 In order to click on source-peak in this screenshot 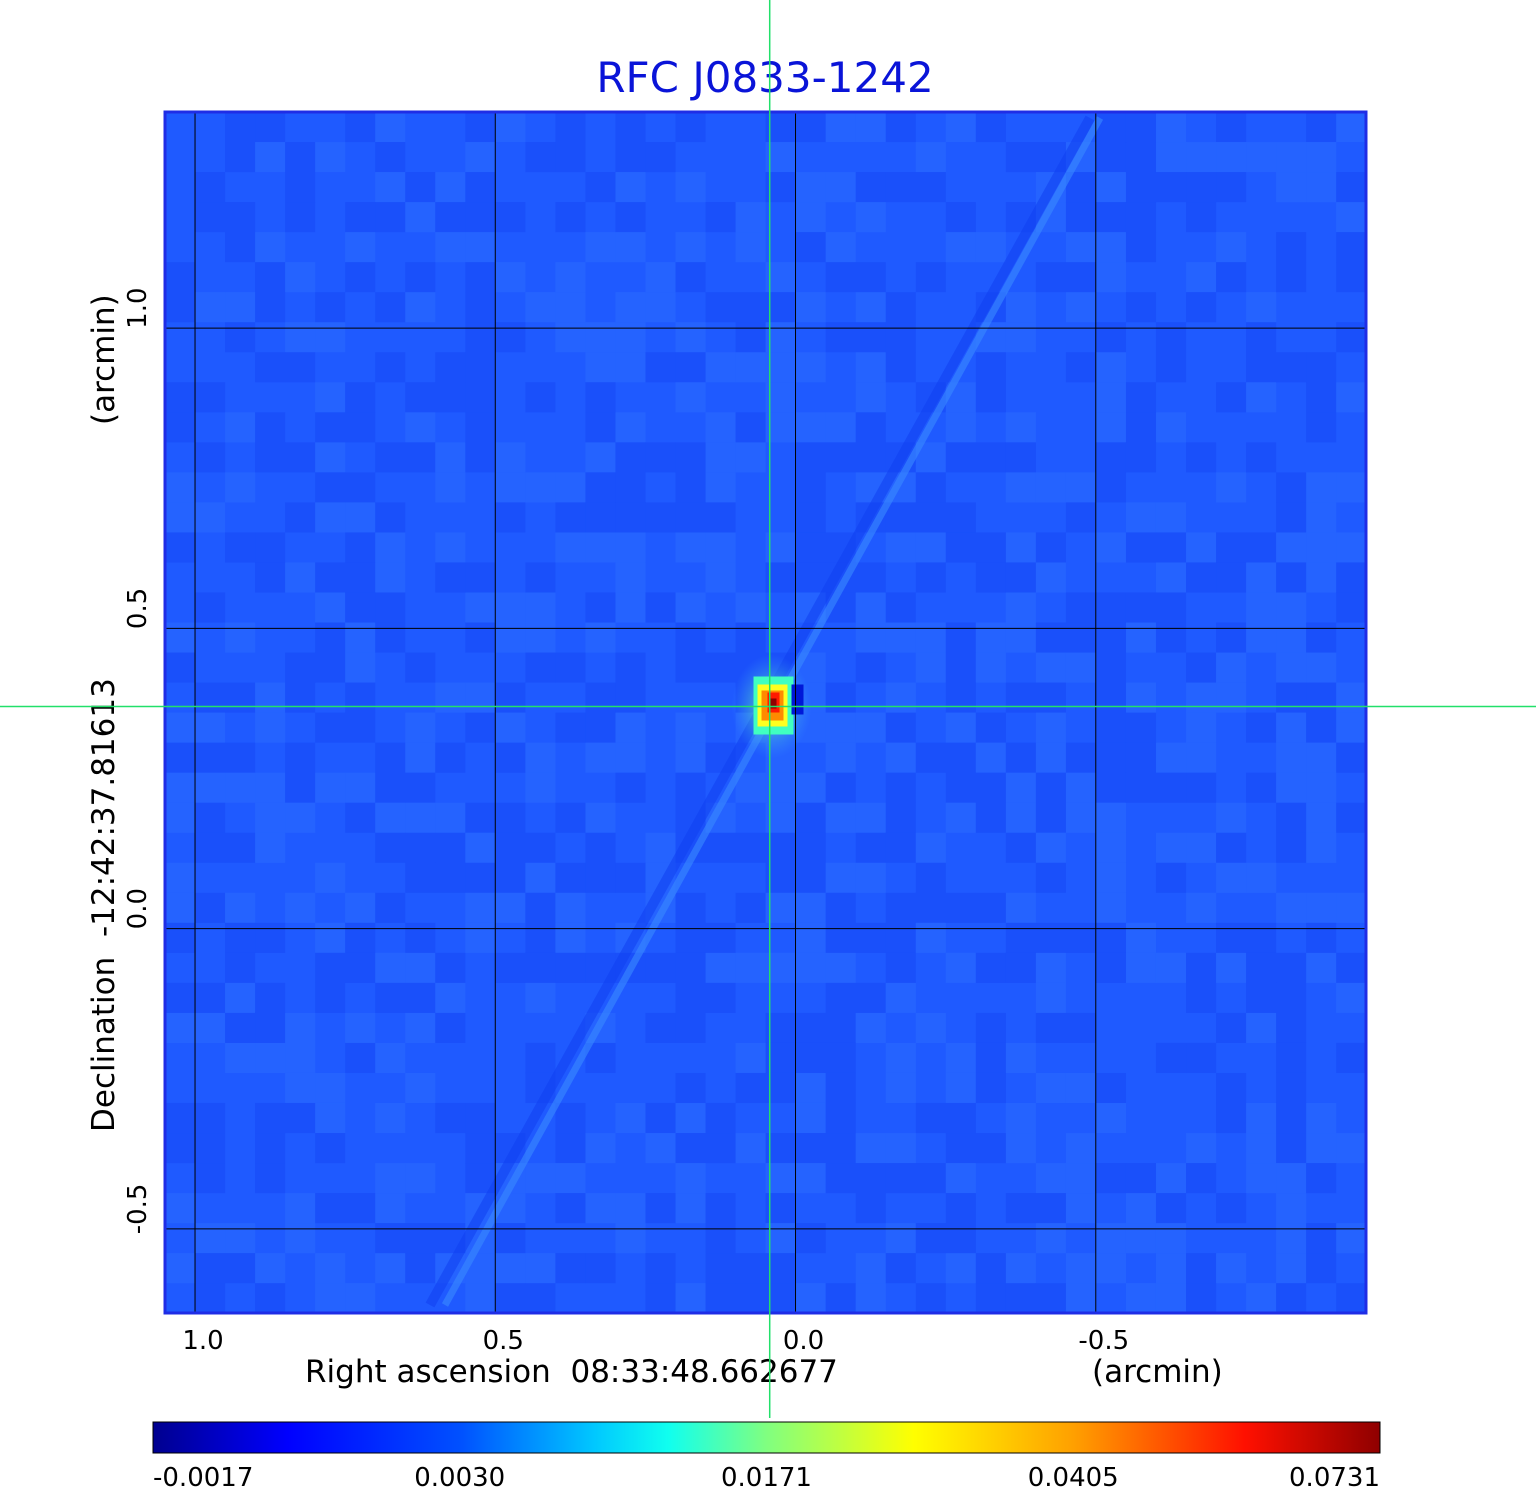, I will do `click(773, 703)`.